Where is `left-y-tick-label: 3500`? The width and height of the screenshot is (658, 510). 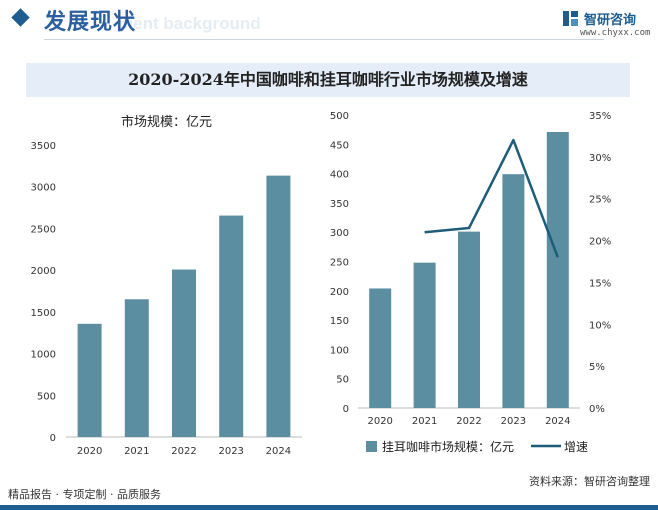
left-y-tick-label: 3500 is located at coordinates (43, 146).